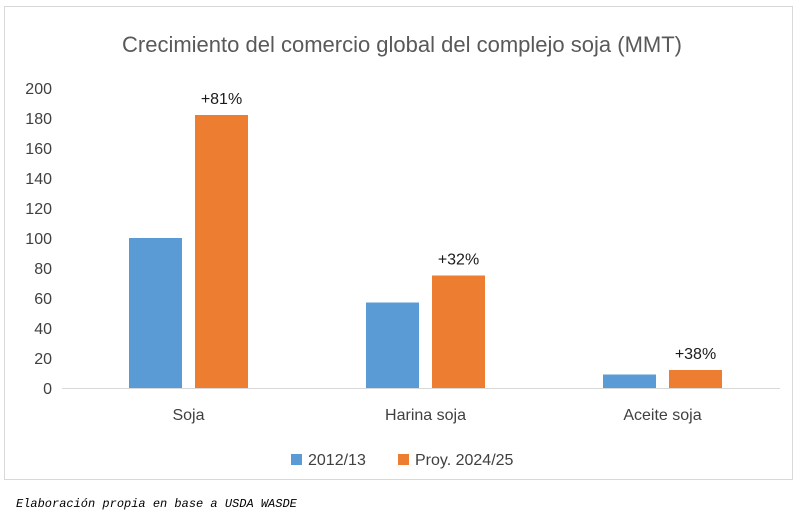  What do you see at coordinates (221, 251) in the screenshot?
I see `bar-proy-2024-25-soja` at bounding box center [221, 251].